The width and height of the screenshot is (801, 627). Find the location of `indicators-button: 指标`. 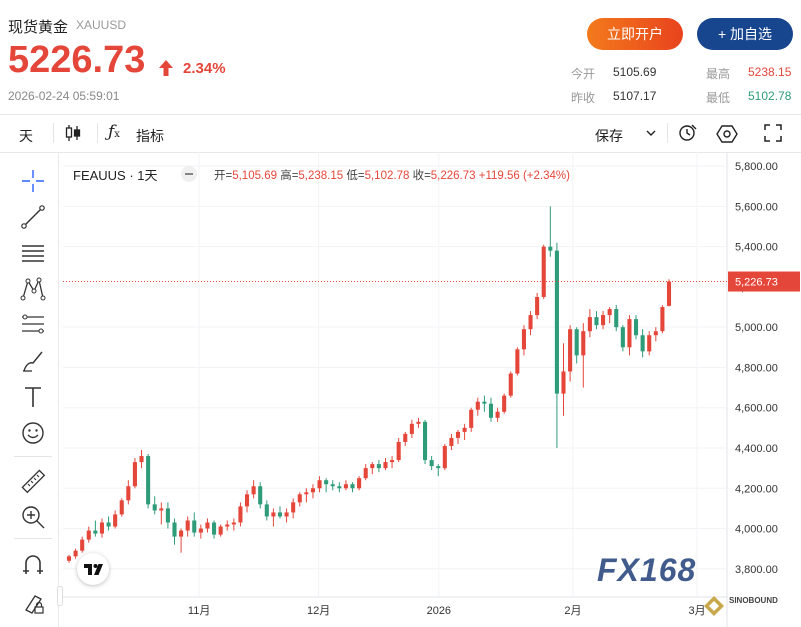

indicators-button: 指标 is located at coordinates (150, 136).